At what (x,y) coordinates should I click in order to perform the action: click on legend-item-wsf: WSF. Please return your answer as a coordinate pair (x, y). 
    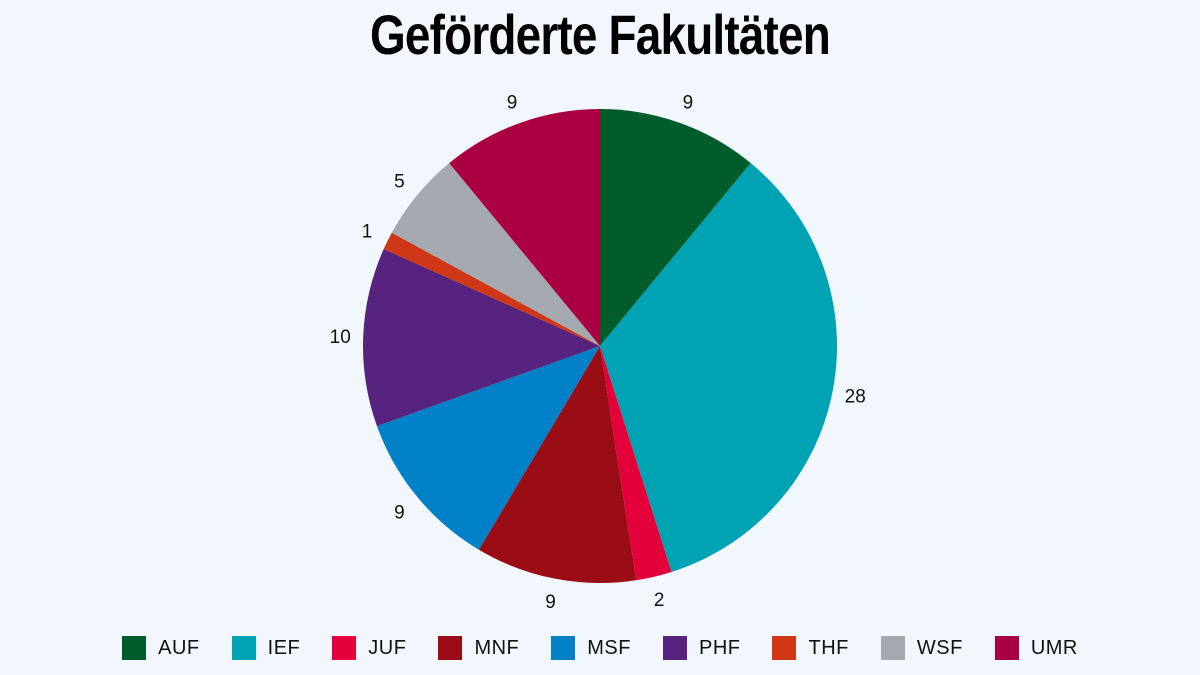
    Looking at the image, I should click on (921, 648).